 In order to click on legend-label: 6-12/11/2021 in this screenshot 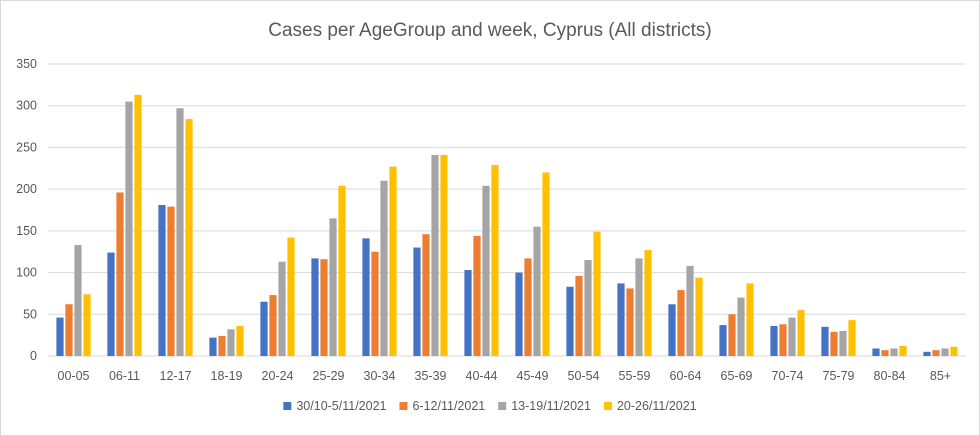, I will do `click(448, 406)`.